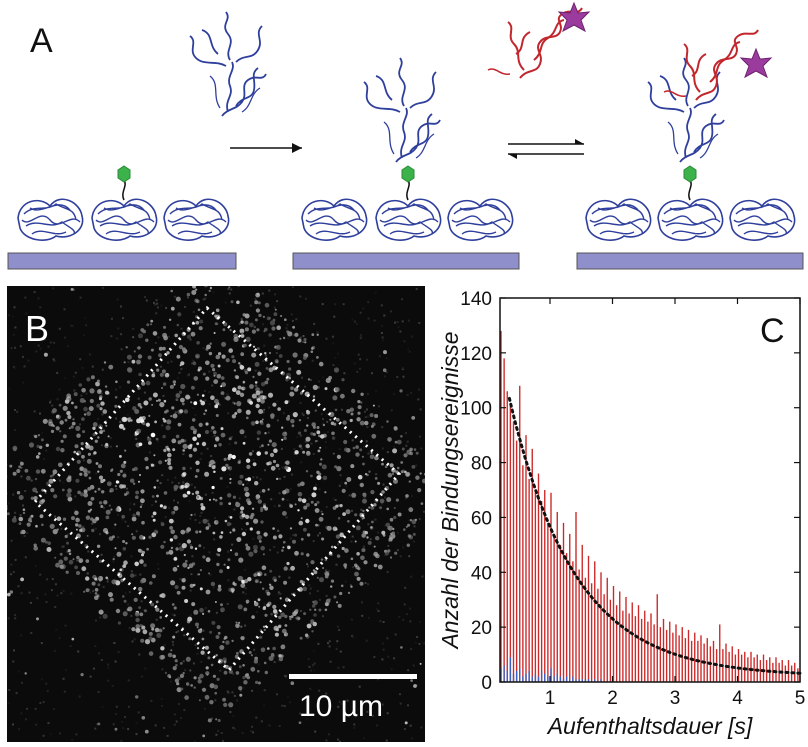 This screenshot has height=747, width=808. What do you see at coordinates (476, 409) in the screenshot?
I see `y-tick-label: 100` at bounding box center [476, 409].